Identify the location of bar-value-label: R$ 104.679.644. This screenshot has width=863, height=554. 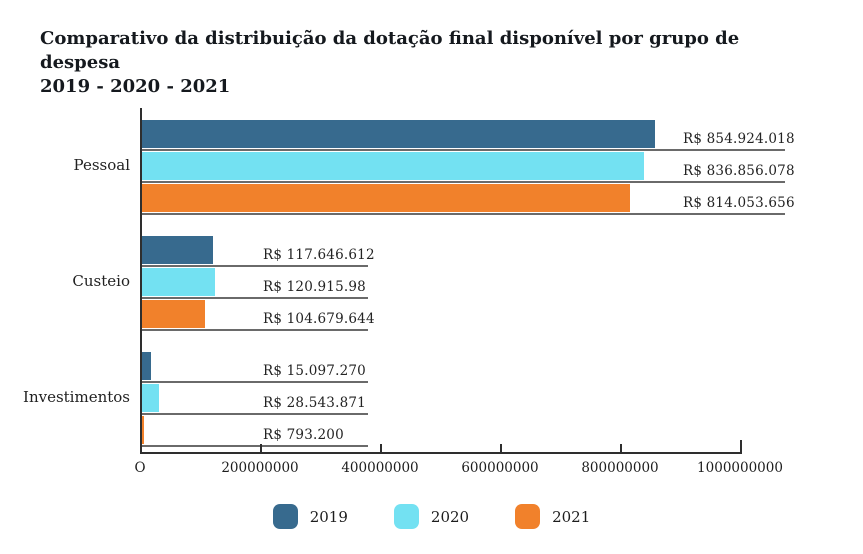
(319, 319).